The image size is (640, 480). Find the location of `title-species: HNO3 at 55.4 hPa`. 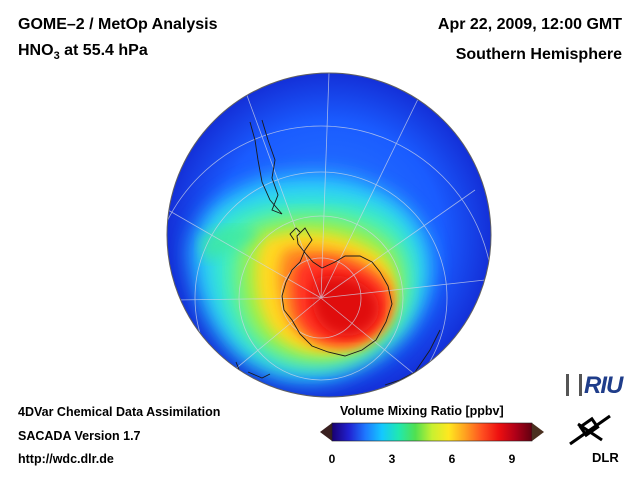

title-species: HNO3 at 55.4 hPa is located at coordinates (83, 52).